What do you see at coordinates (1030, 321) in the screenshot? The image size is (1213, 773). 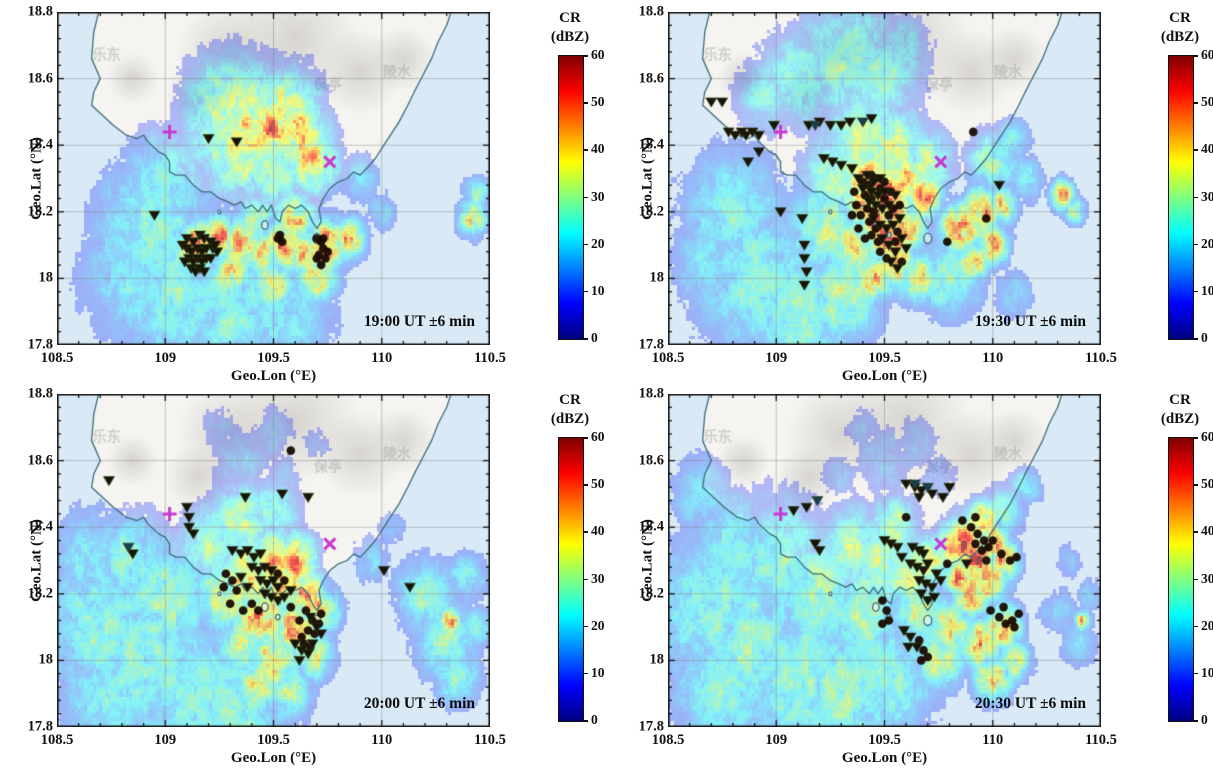 I see `time-badge: 19:30 UT ±6 min` at bounding box center [1030, 321].